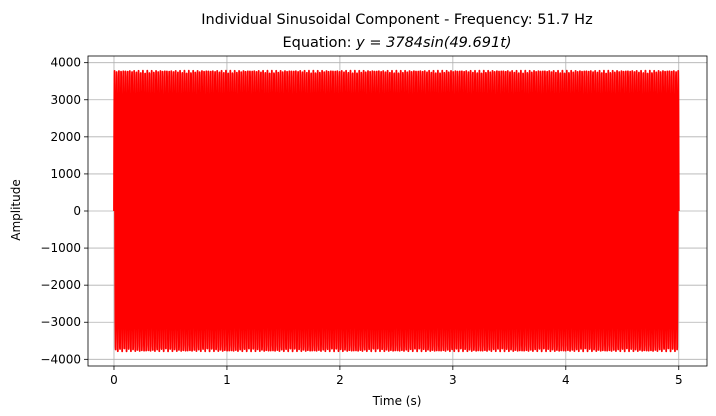  What do you see at coordinates (77, 211) in the screenshot?
I see `y-tick-label: 0` at bounding box center [77, 211].